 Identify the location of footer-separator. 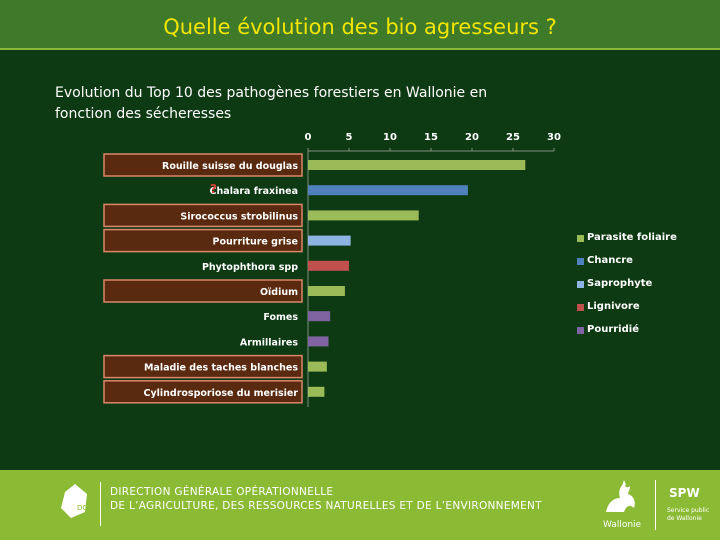
(100, 504).